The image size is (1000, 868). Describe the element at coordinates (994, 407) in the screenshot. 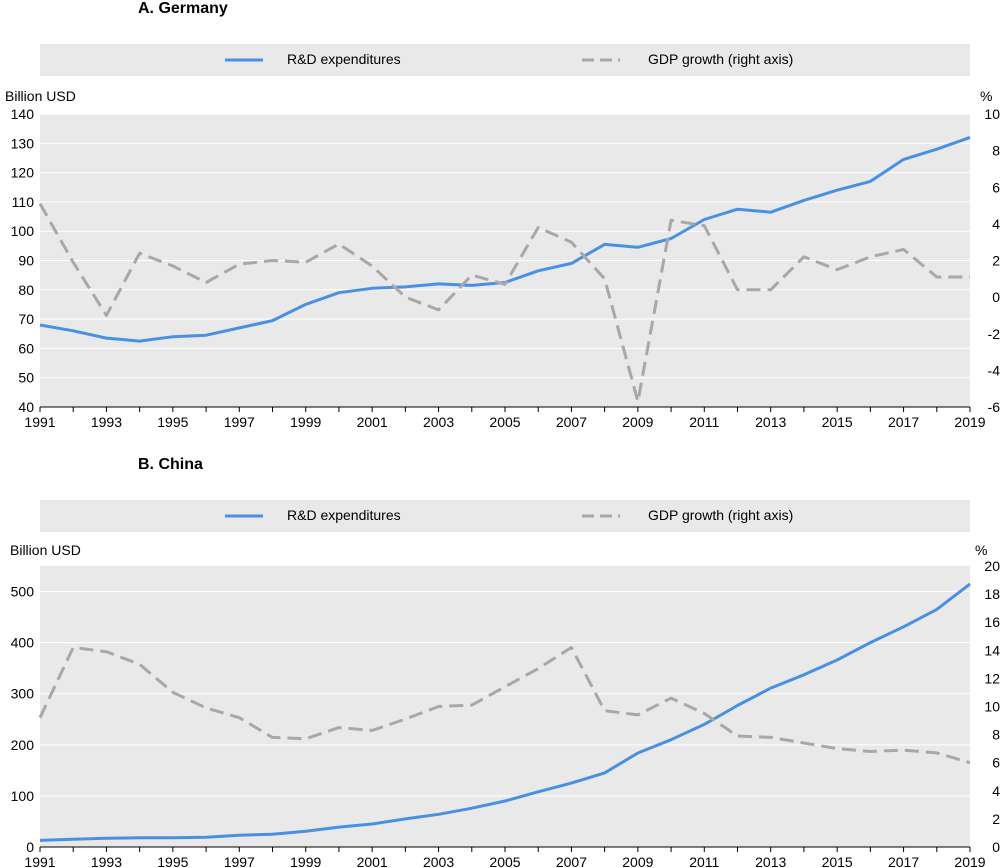

I see `y-right-tick-label: -6` at that location.